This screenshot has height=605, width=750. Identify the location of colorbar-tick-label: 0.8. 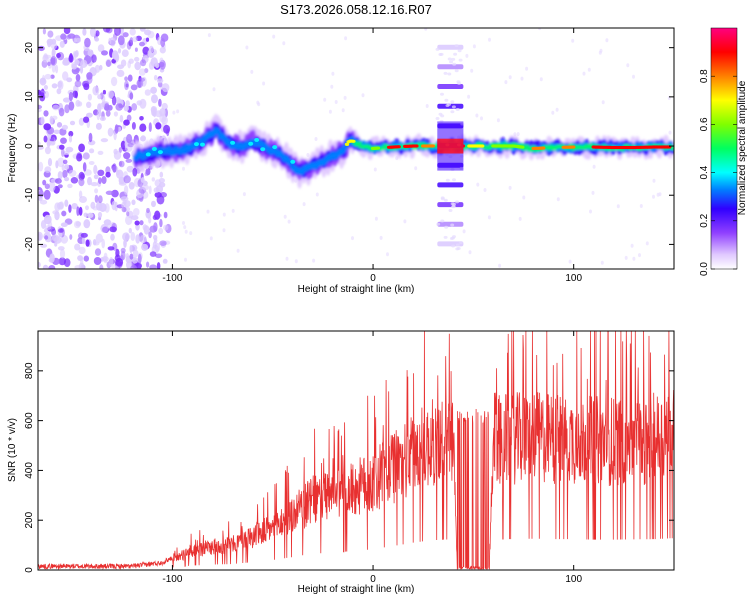
(704, 76).